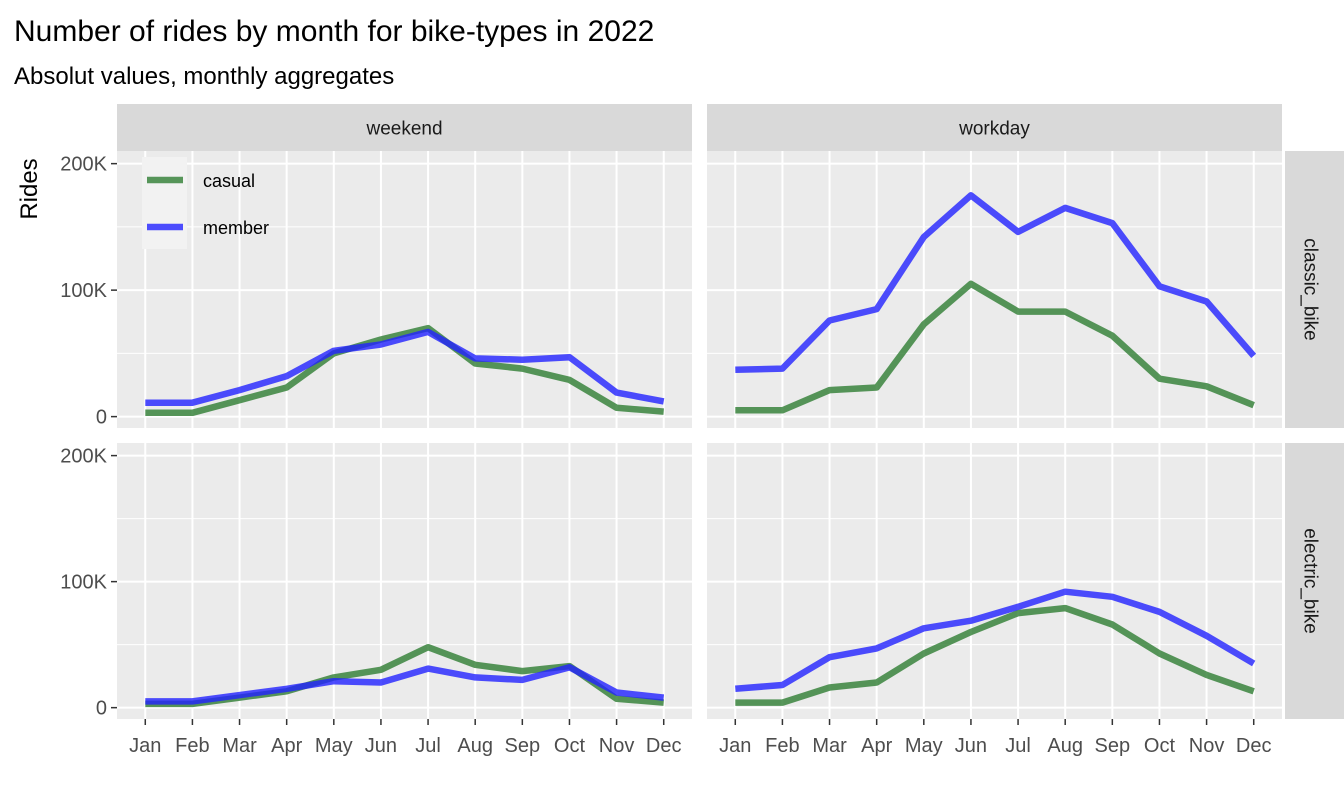 The height and width of the screenshot is (806, 1344). What do you see at coordinates (229, 181) in the screenshot?
I see `legend-label-casual: casual` at bounding box center [229, 181].